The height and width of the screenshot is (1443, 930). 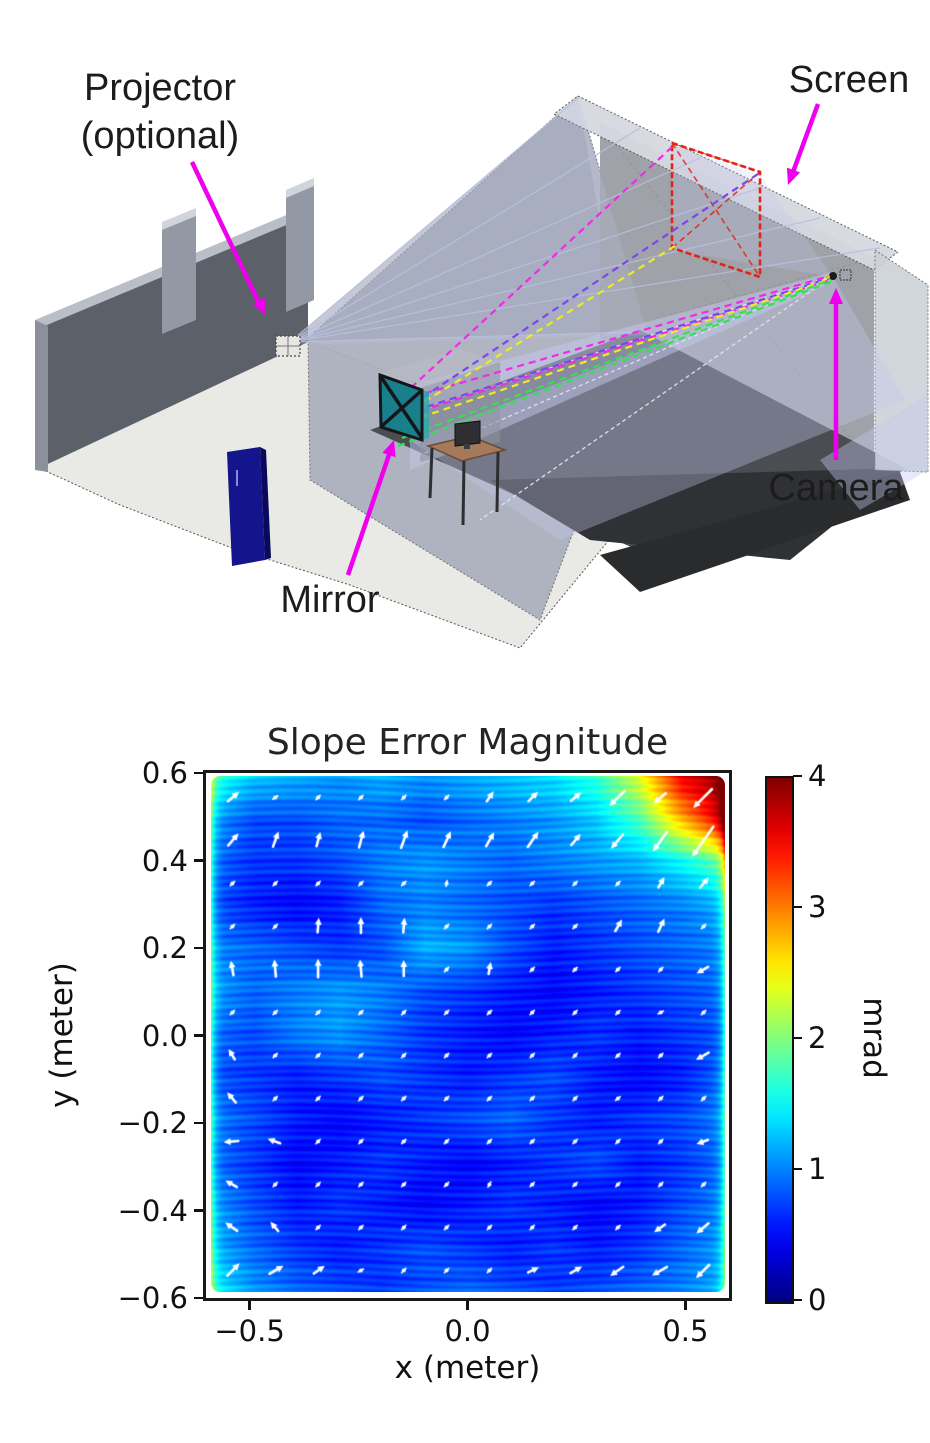 What do you see at coordinates (300, 188) in the screenshot?
I see `wall-pillar-2-cap` at bounding box center [300, 188].